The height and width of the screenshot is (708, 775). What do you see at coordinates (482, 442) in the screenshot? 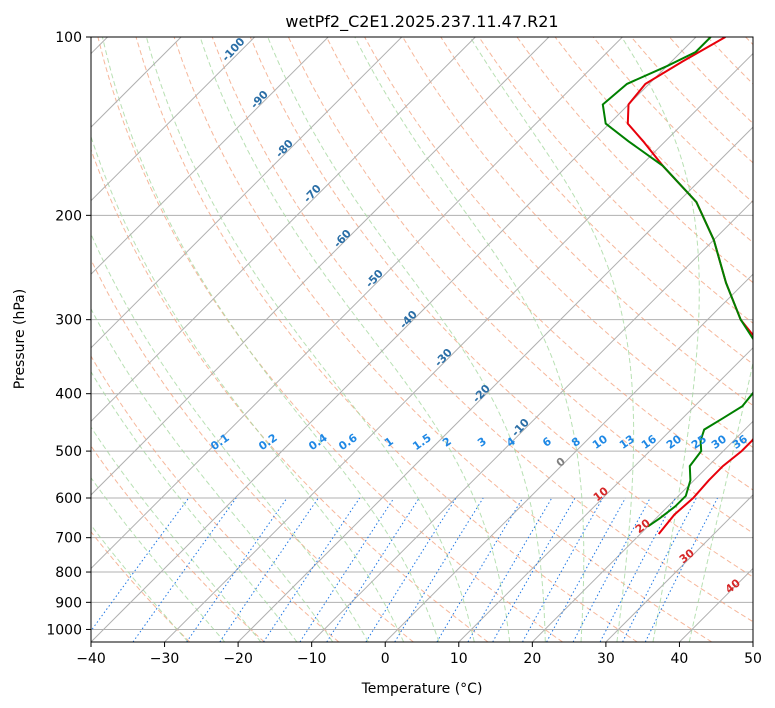
I see `mixing-ratio-label: 3` at bounding box center [482, 442].